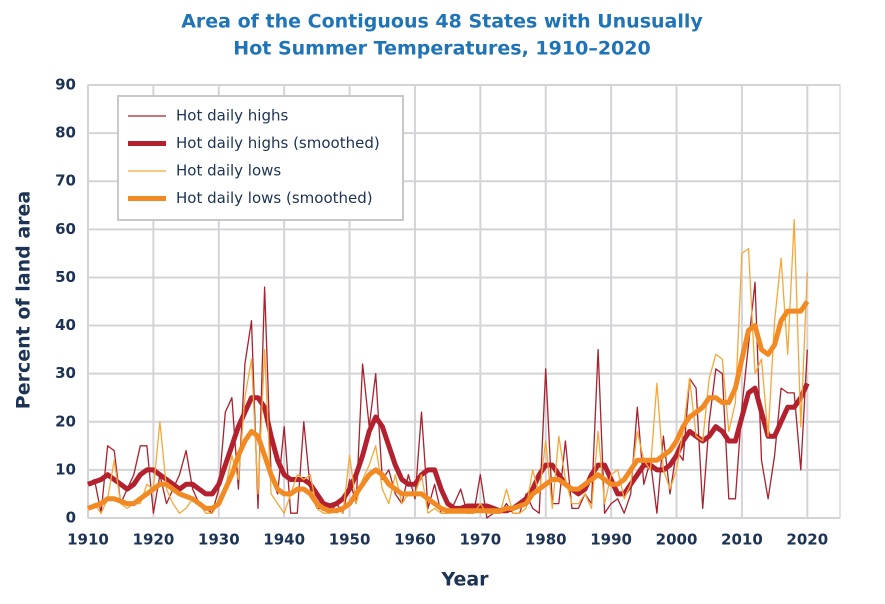  I want to click on x-tick-label: 2000, so click(677, 540).